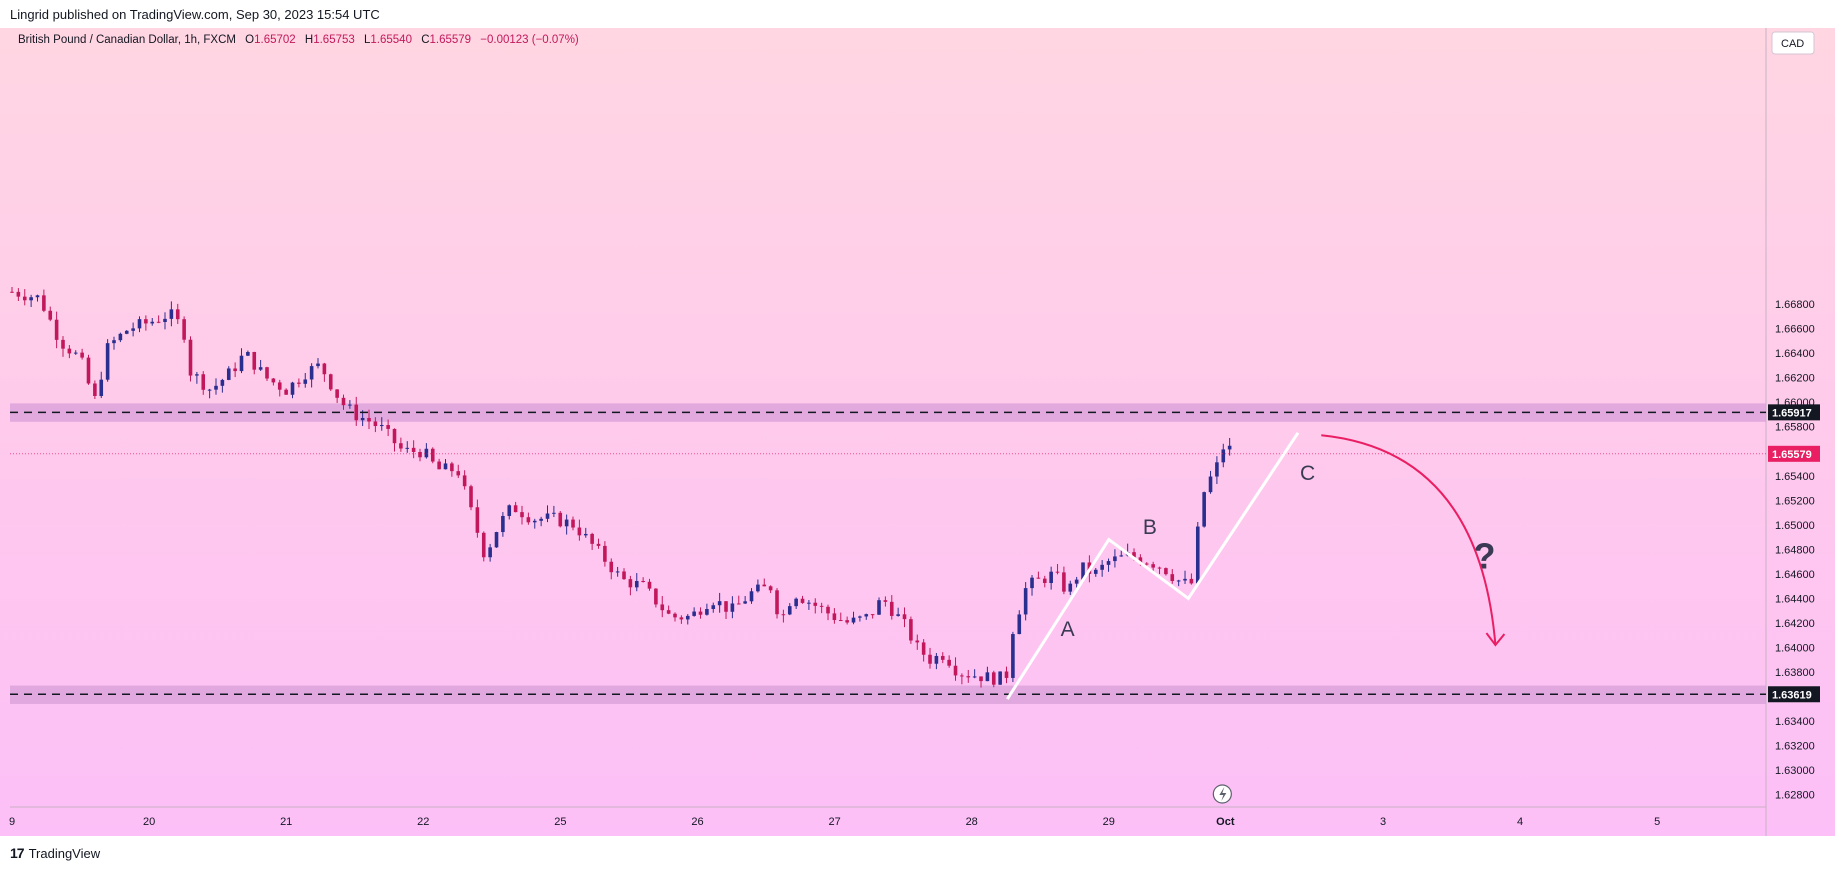 The height and width of the screenshot is (871, 1835). Describe the element at coordinates (391, 40) in the screenshot. I see `legend-low: 1.65540` at that location.